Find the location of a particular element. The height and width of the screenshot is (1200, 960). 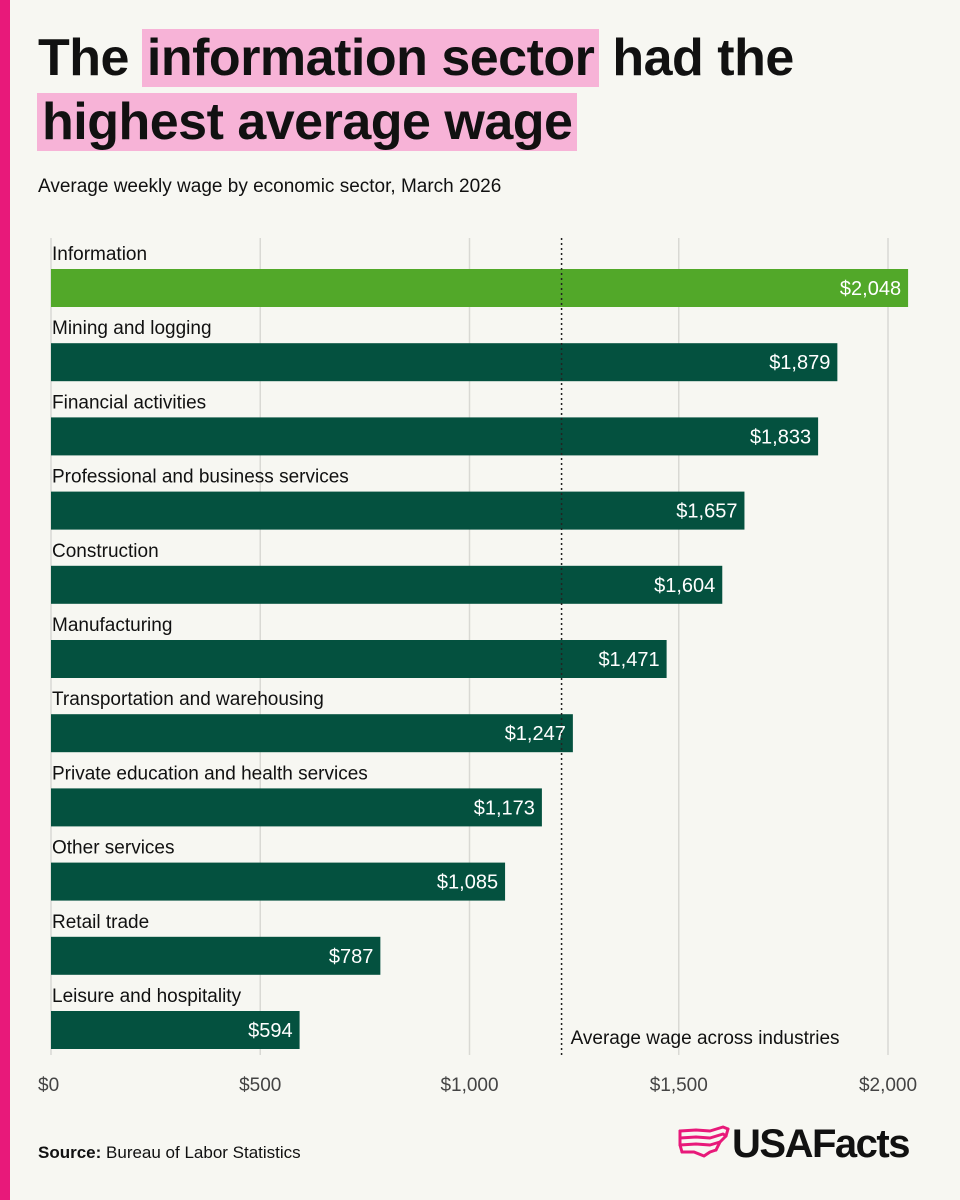

category-label: Other services is located at coordinates (113, 848).